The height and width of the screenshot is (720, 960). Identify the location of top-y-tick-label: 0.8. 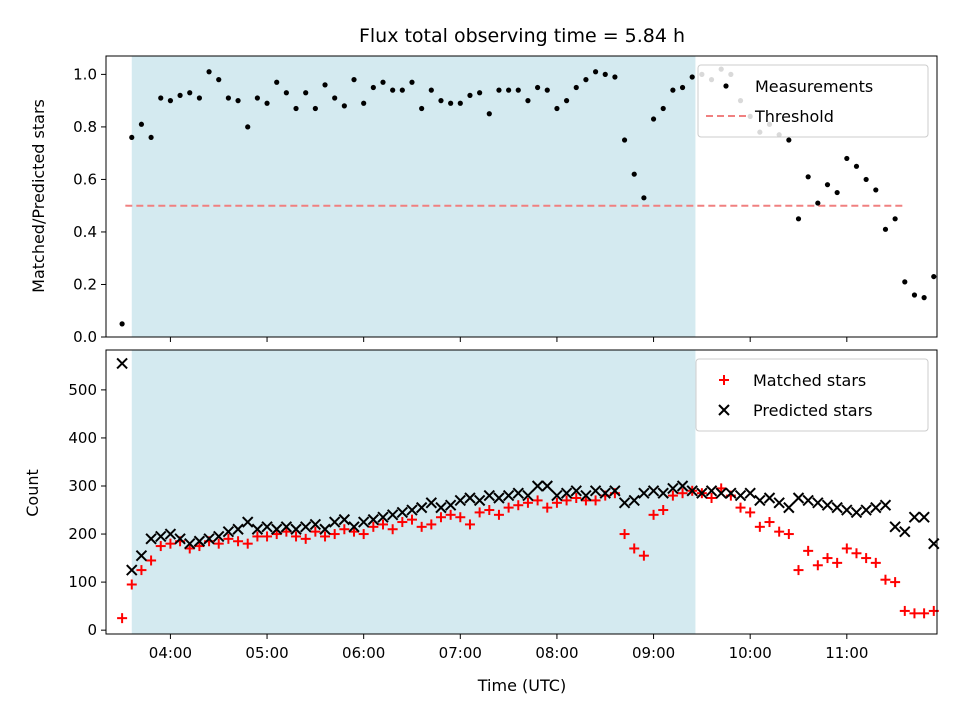
(85, 127).